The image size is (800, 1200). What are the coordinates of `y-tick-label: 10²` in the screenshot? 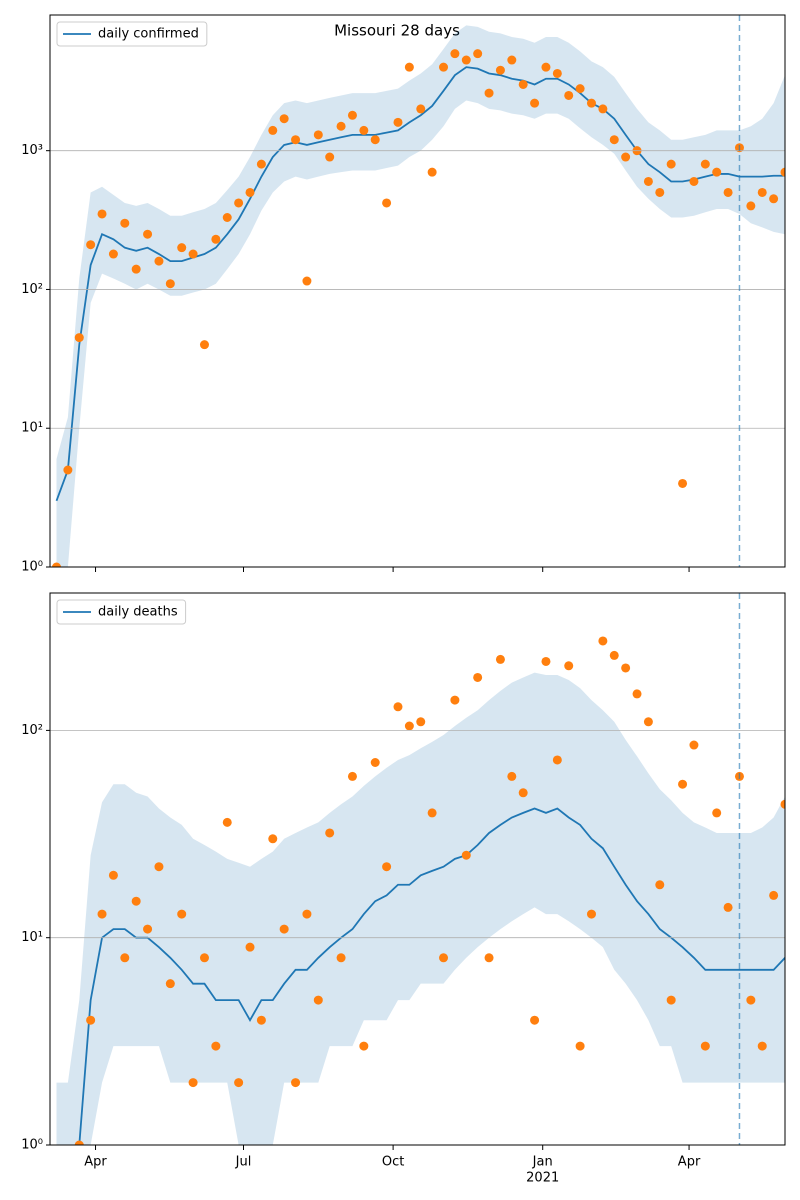 It's located at (32, 289).